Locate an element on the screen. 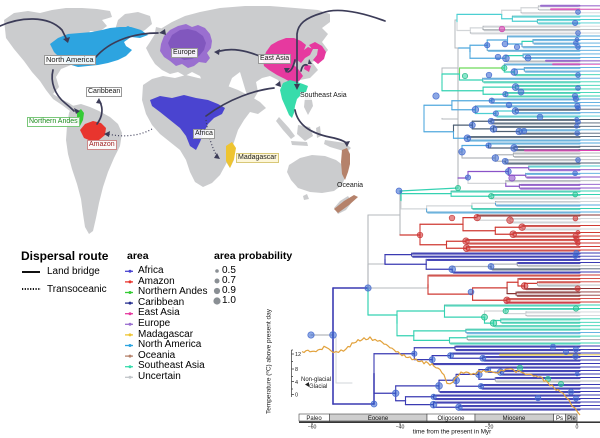  svg-text: −40 is located at coordinates (400, 428).